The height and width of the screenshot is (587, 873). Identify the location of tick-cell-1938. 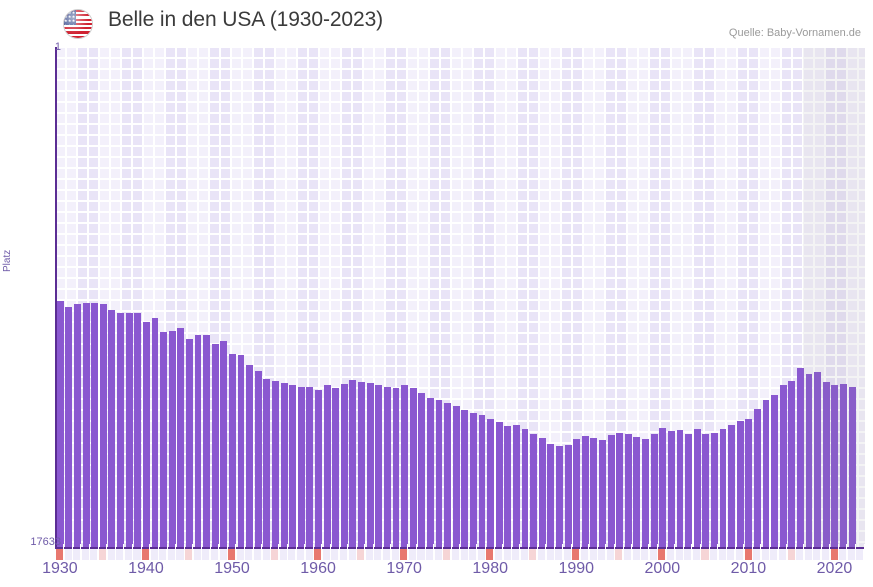
(128, 554).